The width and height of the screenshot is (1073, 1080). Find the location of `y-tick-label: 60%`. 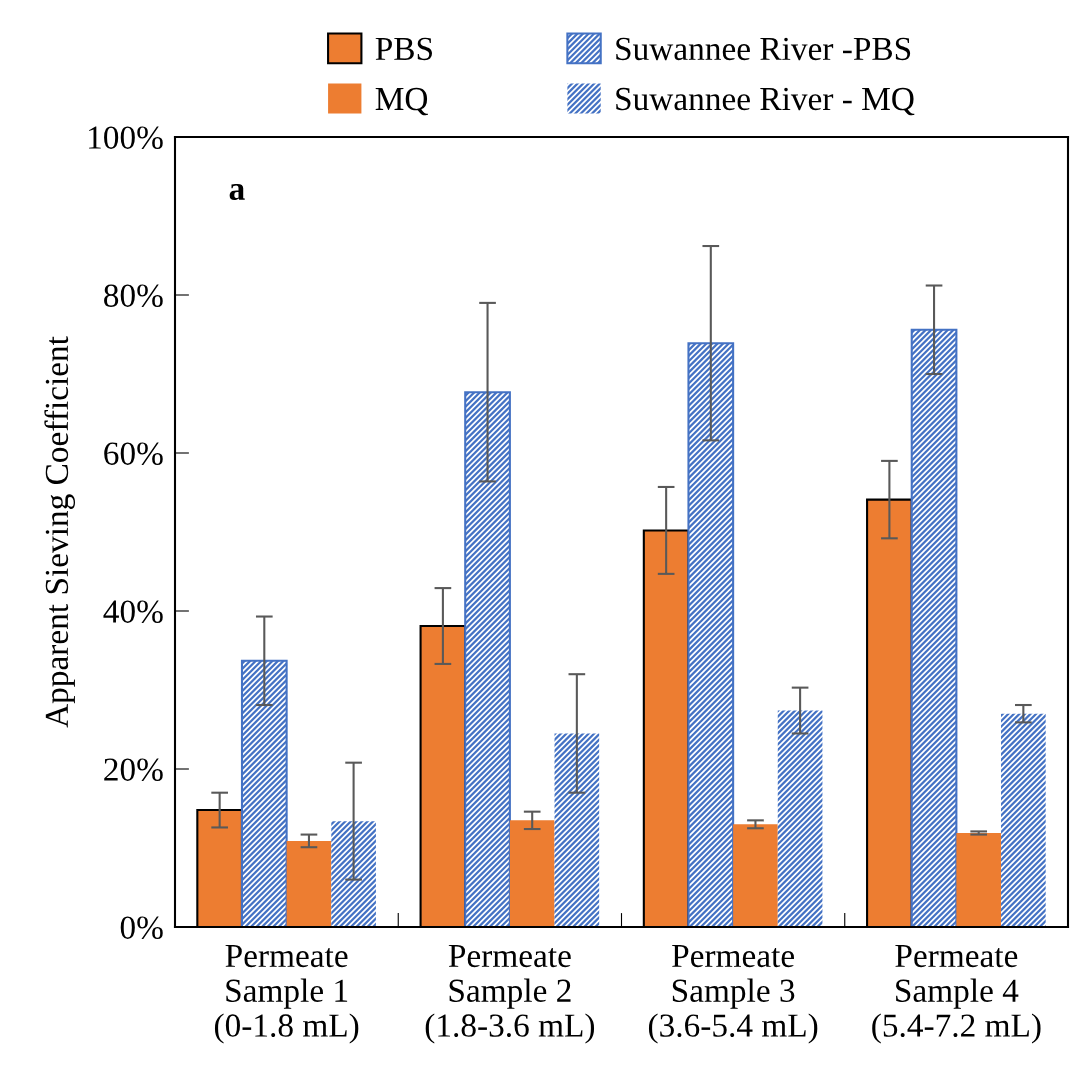

y-tick-label: 60% is located at coordinates (133, 453).